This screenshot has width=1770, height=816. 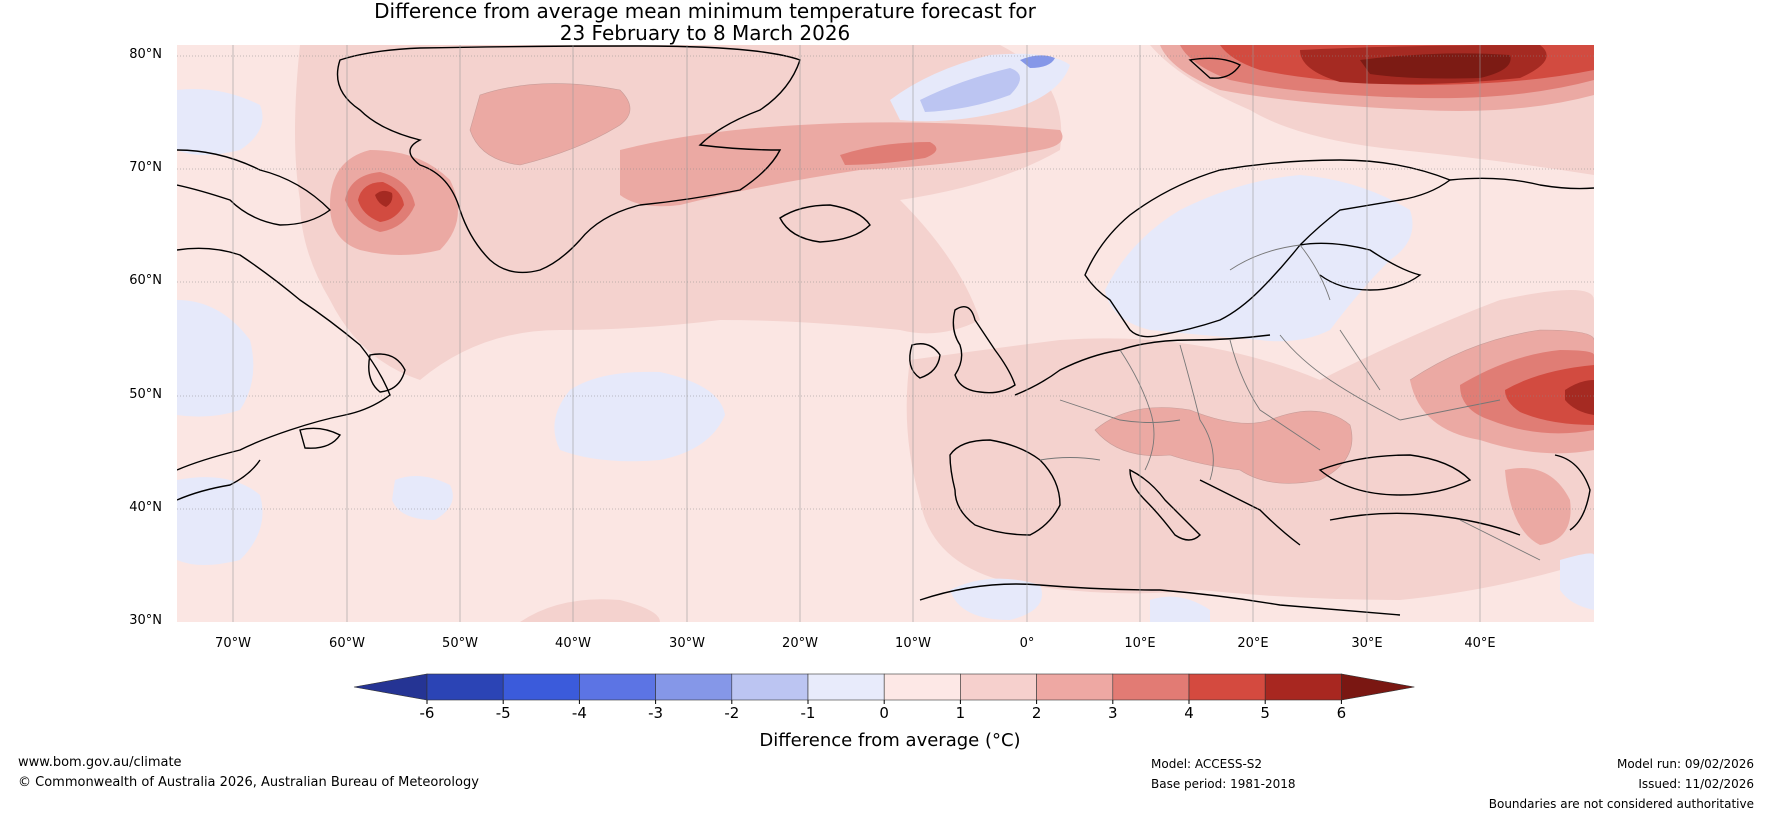 What do you see at coordinates (732, 713) in the screenshot?
I see `colorbar-tick-label: -2` at bounding box center [732, 713].